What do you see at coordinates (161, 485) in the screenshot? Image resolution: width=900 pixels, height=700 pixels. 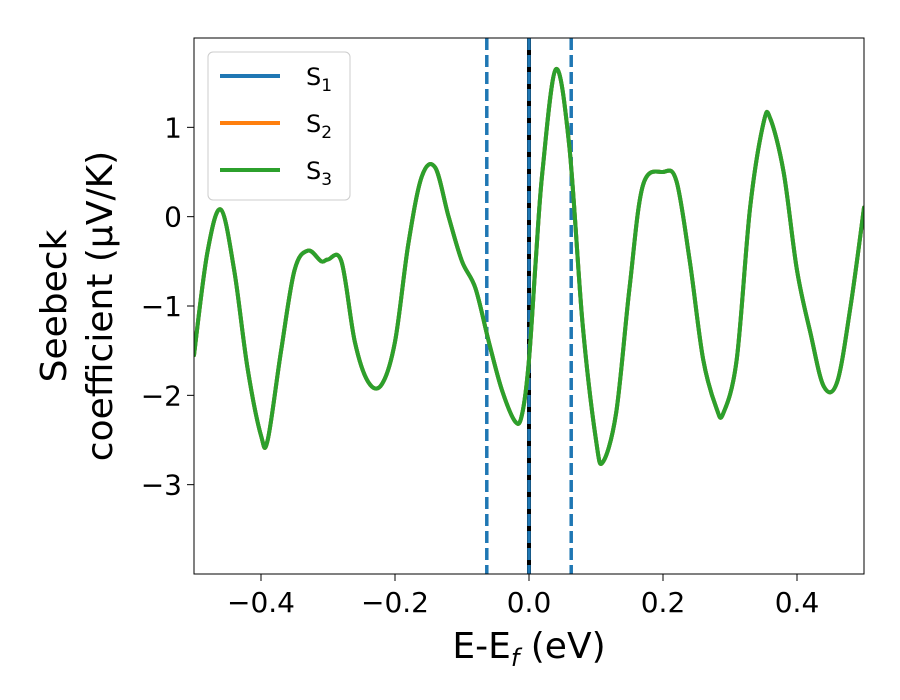 I see `y-tick-label: −3` at bounding box center [161, 485].